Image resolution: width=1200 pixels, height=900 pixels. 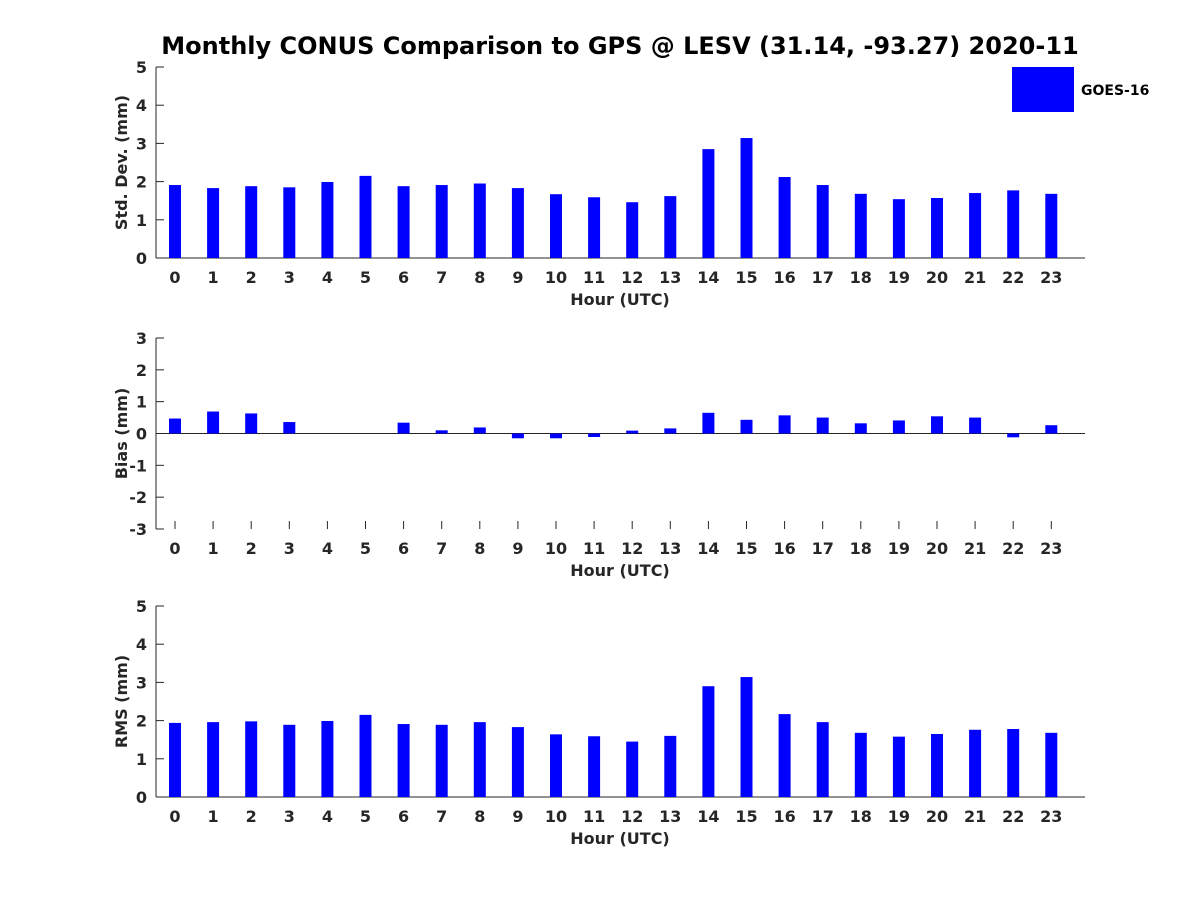 I want to click on legend-swatch, so click(x=1043, y=89).